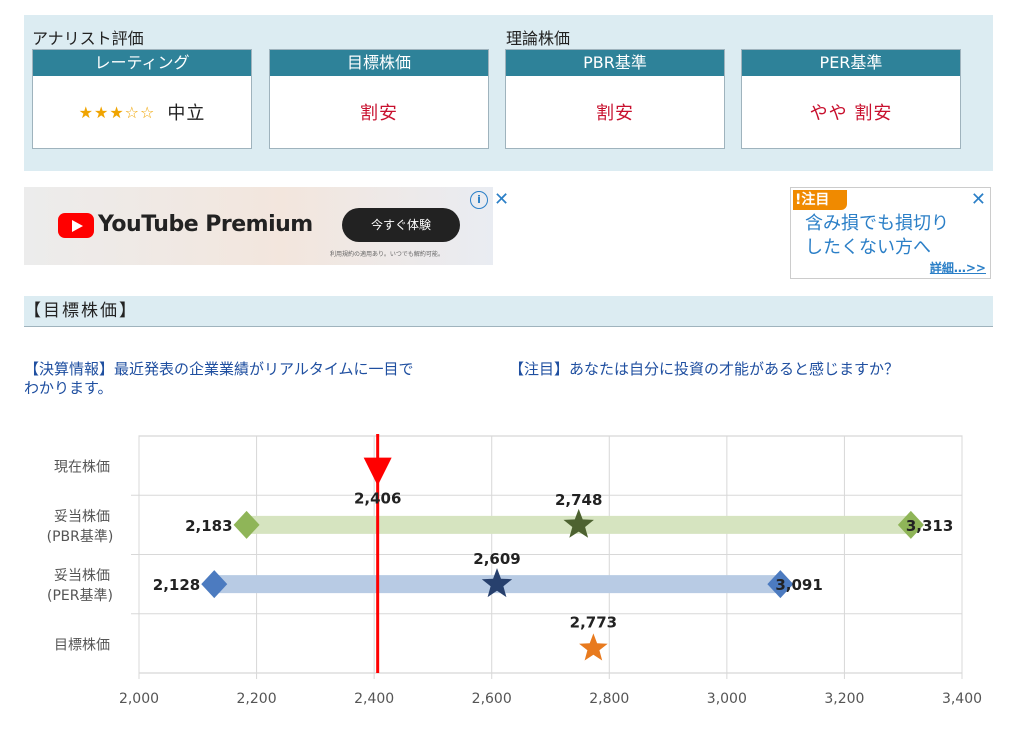  I want to click on youtube-brand-text: YouTube Premium, so click(205, 224).